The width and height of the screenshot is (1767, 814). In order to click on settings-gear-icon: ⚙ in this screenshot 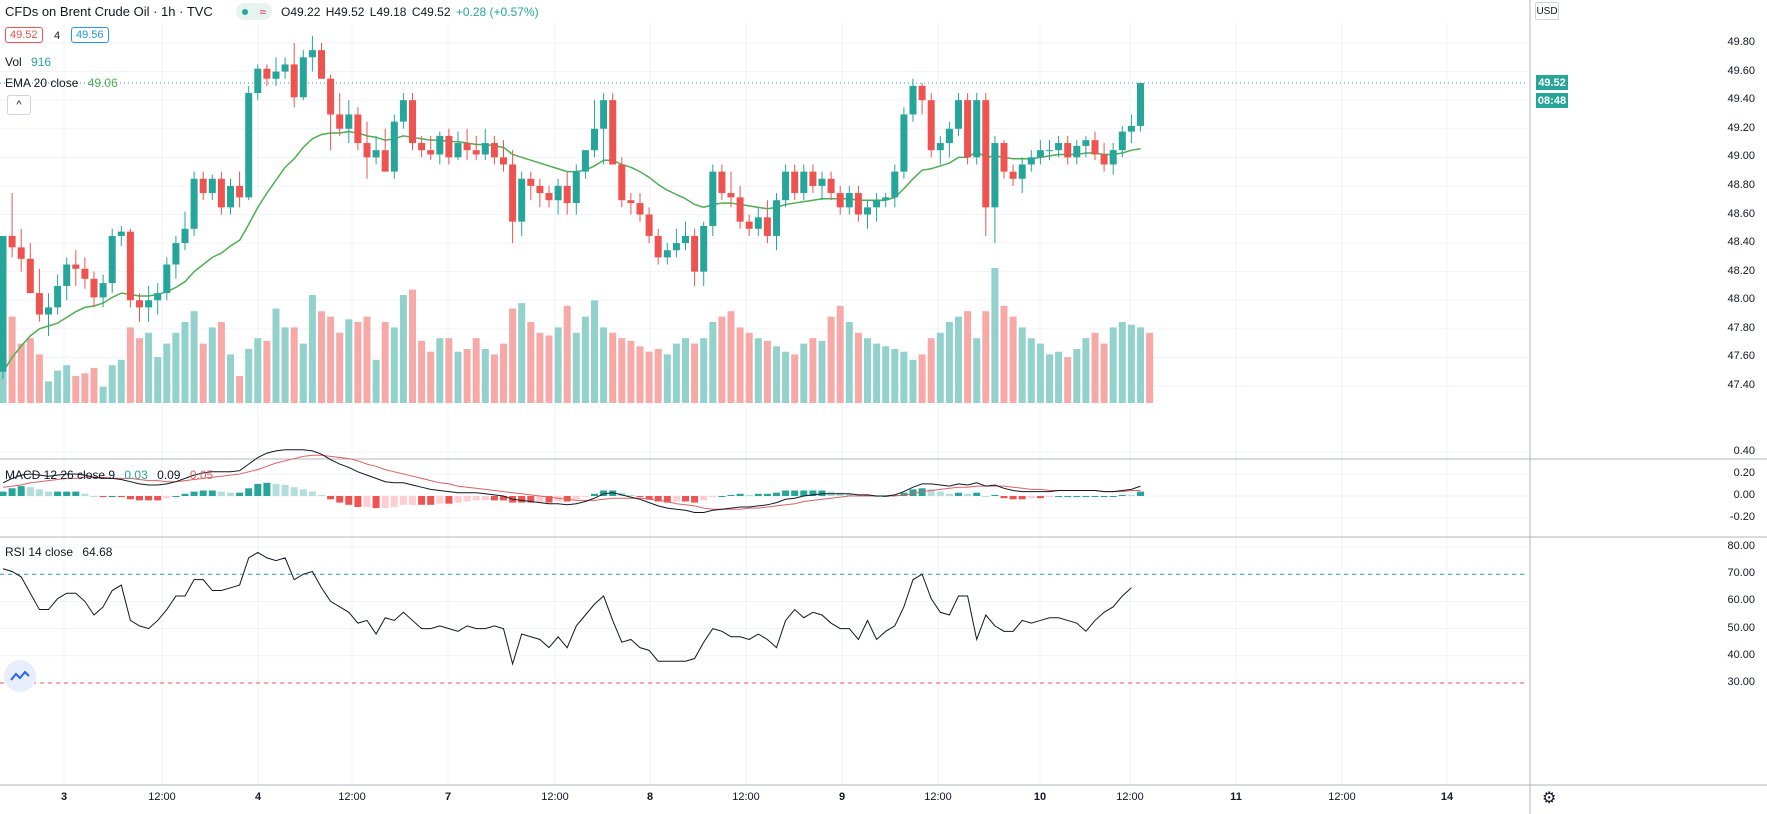, I will do `click(1549, 798)`.